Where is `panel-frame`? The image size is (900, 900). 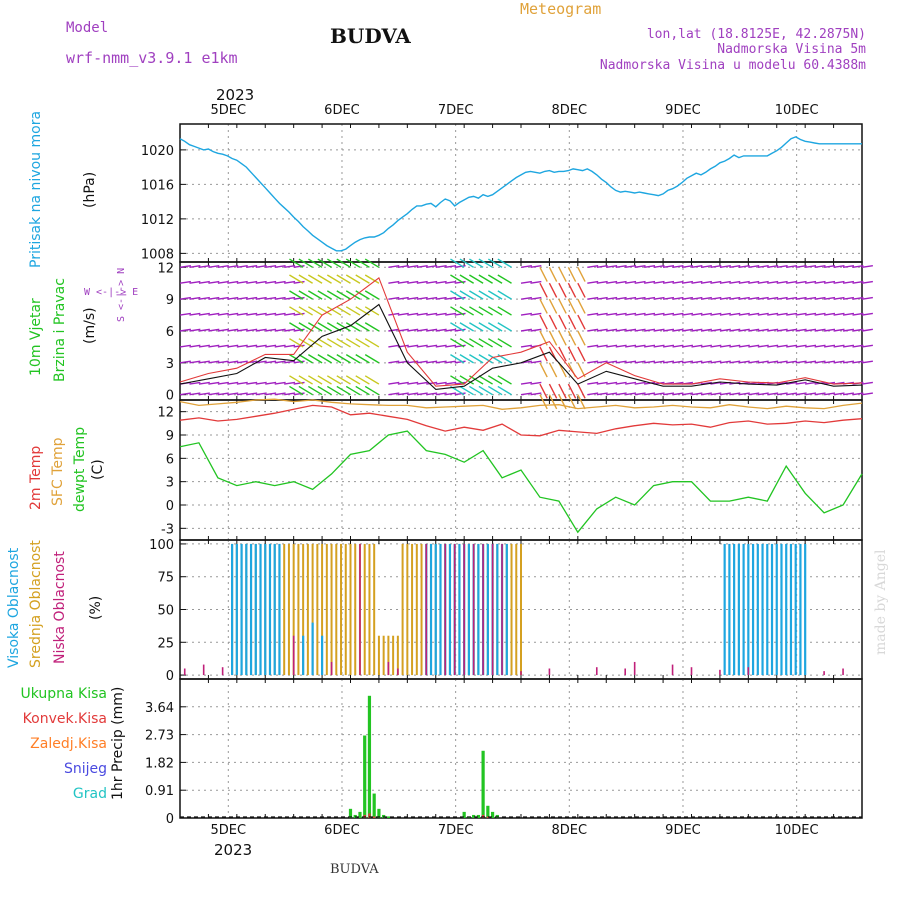
panel-frame is located at coordinates (521, 748).